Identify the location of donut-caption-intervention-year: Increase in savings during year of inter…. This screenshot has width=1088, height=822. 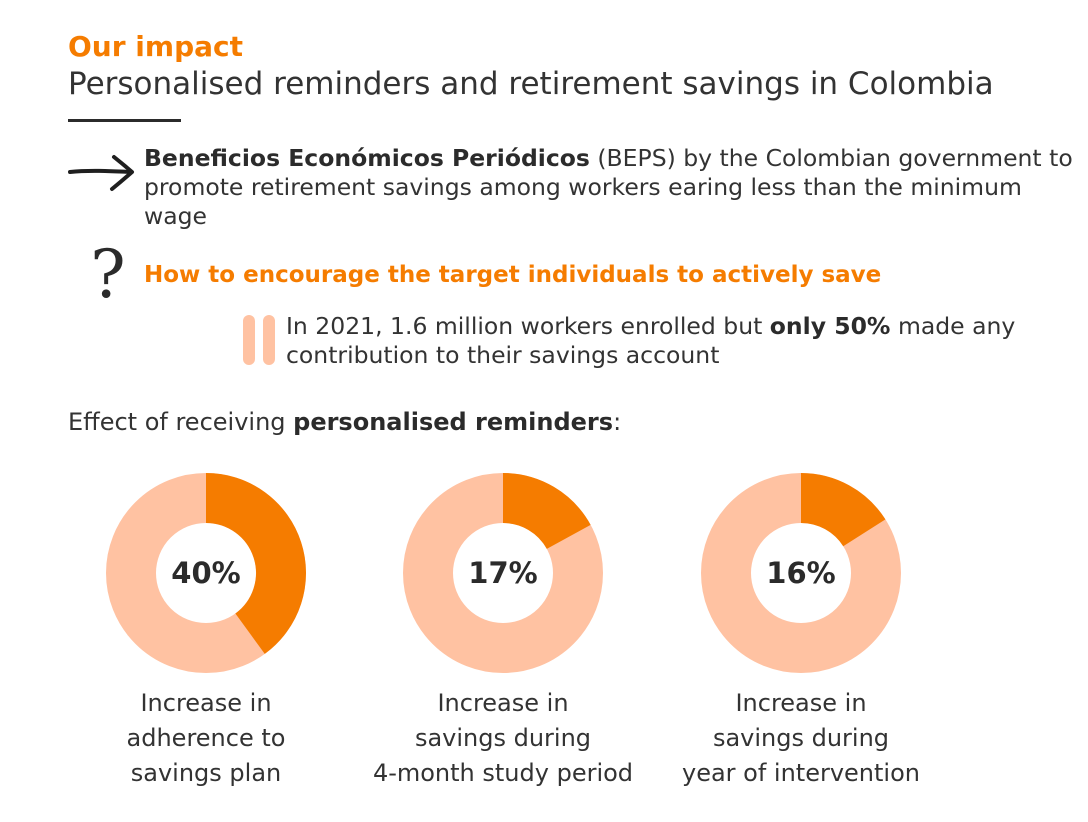
(801, 738).